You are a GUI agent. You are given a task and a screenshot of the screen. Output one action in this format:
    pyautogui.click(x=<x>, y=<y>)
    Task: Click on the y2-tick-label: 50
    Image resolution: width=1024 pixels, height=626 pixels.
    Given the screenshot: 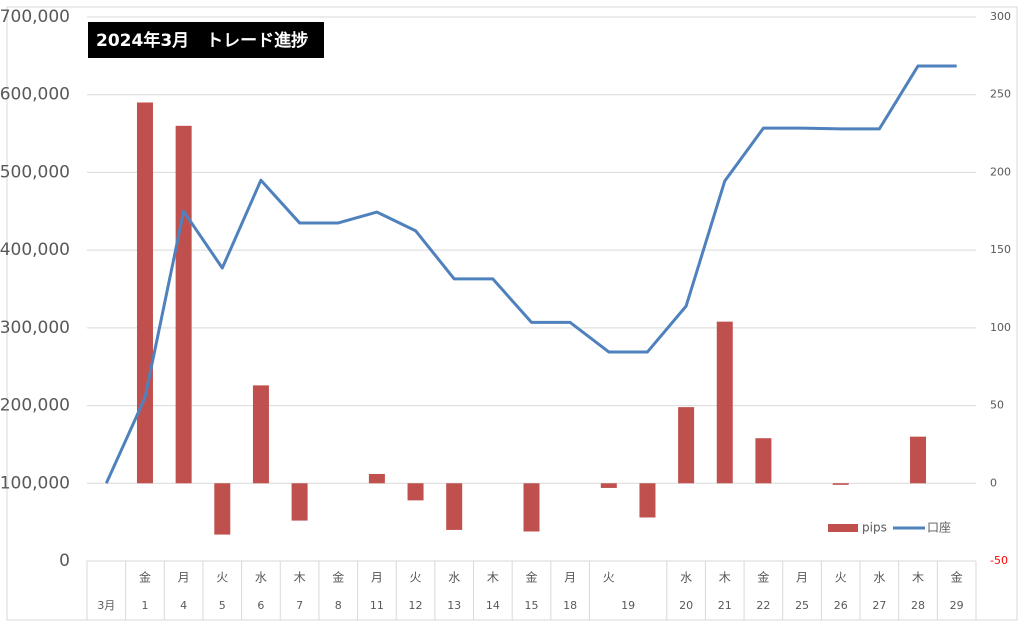 What is the action you would take?
    pyautogui.click(x=997, y=405)
    